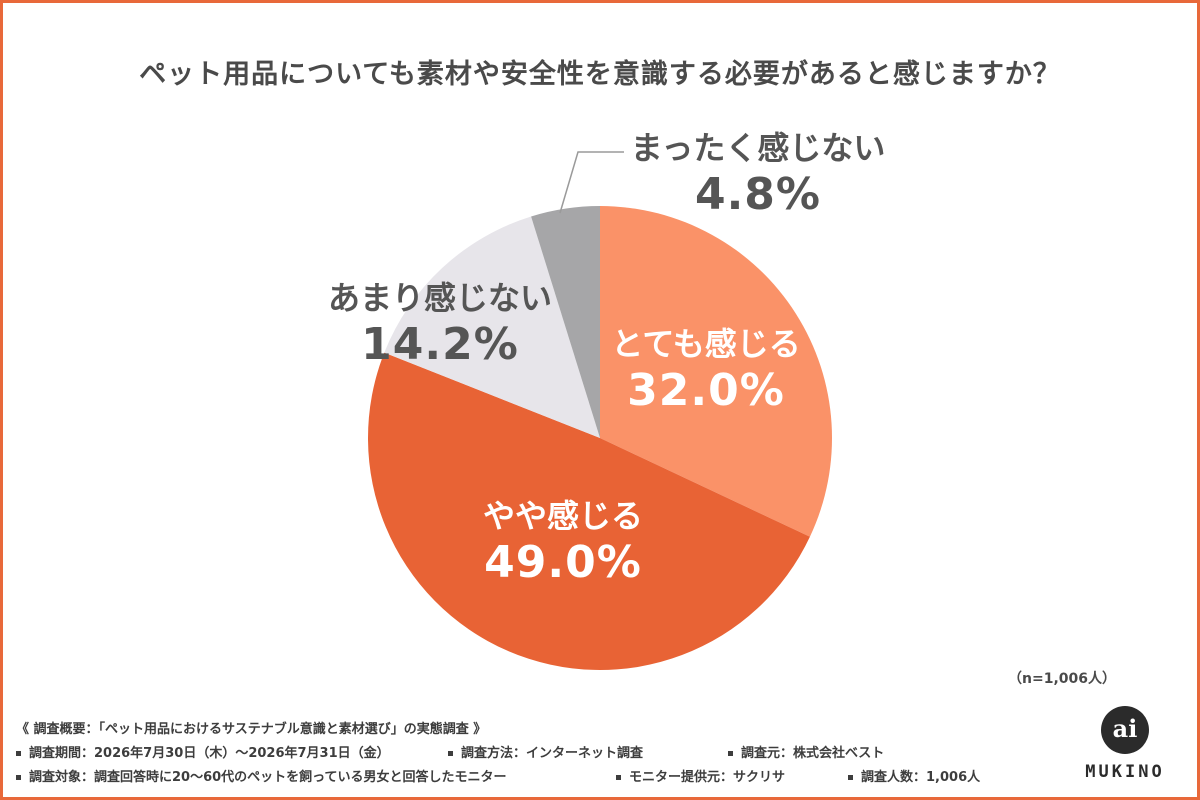  Describe the element at coordinates (806, 754) in the screenshot. I see `footer-source: 調査元：株式会社ベスト` at that location.